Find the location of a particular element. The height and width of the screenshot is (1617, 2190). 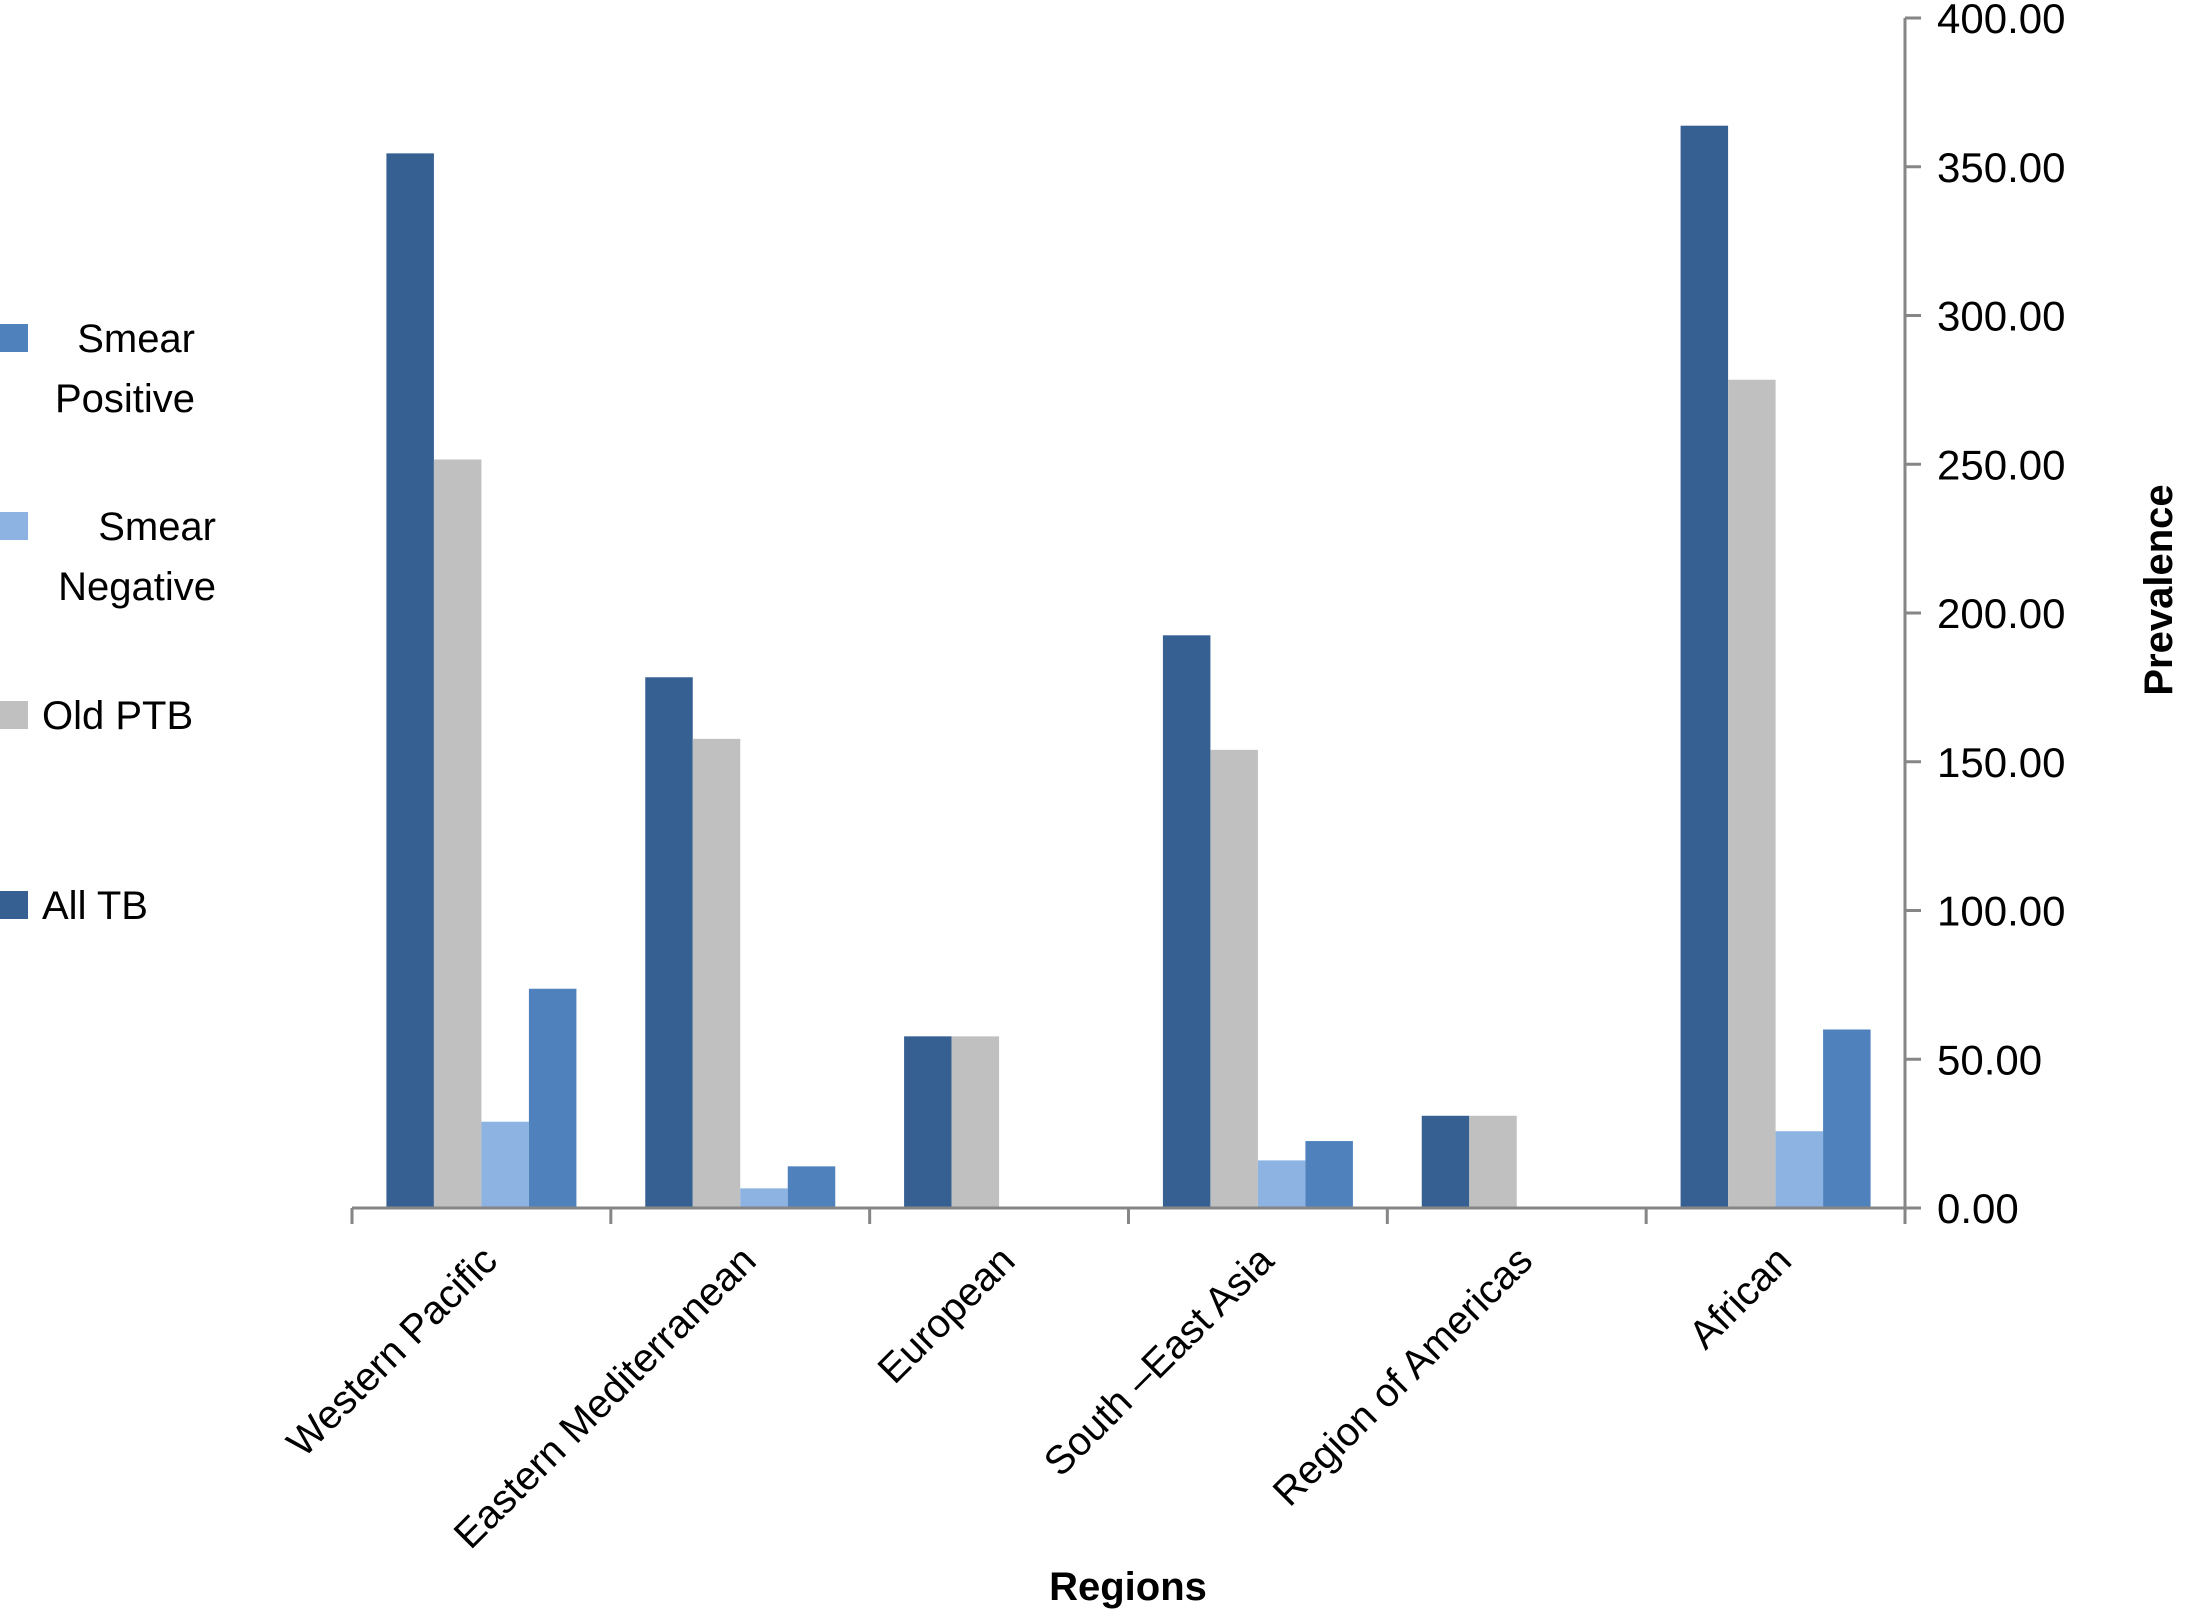

x-tick-label: Eastern Mediterranean is located at coordinates (605, 1397).